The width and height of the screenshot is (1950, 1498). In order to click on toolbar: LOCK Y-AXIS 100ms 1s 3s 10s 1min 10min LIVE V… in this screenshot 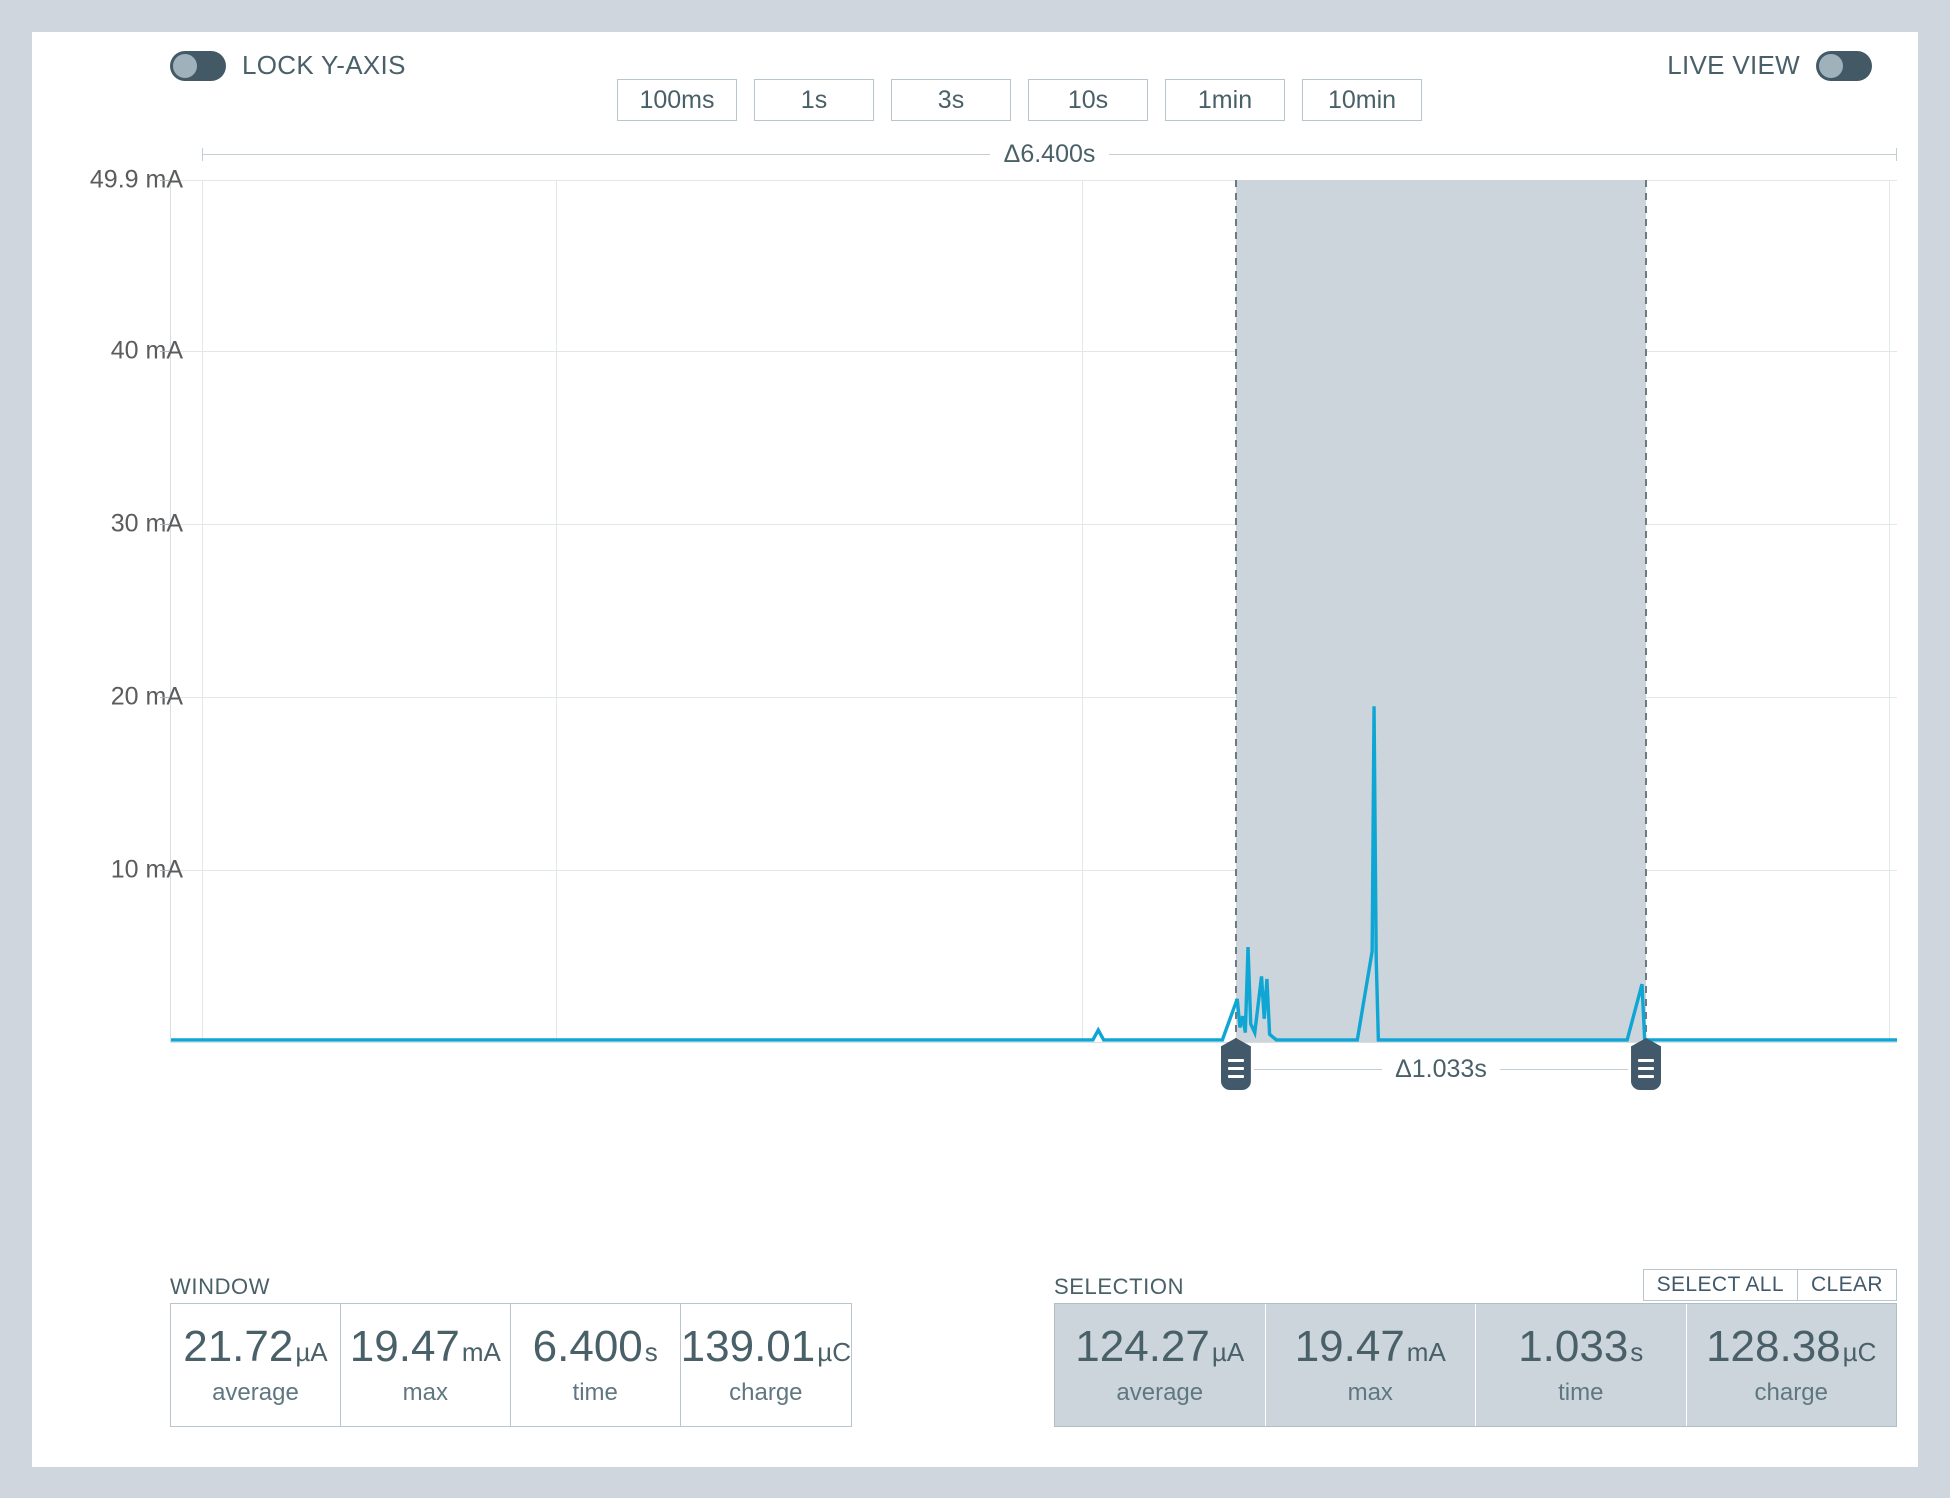, I will do `click(975, 76)`.